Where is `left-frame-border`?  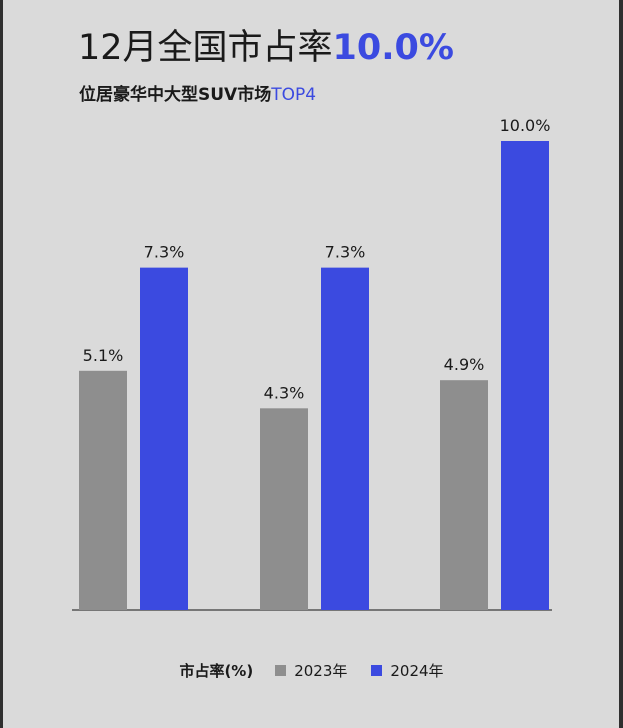
left-frame-border is located at coordinates (1, 364).